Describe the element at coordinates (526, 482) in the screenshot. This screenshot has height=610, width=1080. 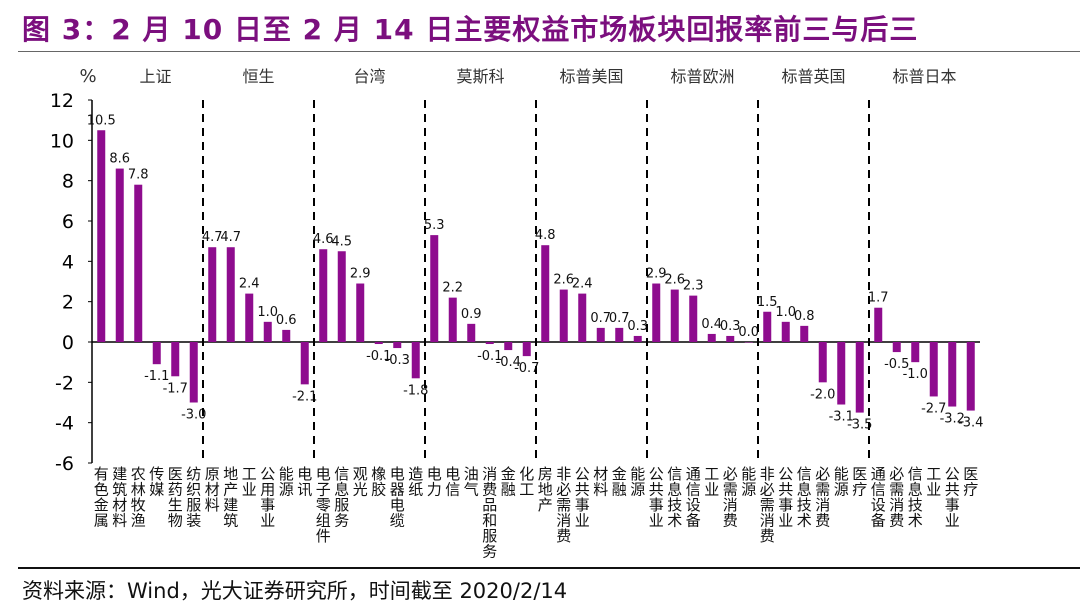
I see `category-label: 化工` at that location.